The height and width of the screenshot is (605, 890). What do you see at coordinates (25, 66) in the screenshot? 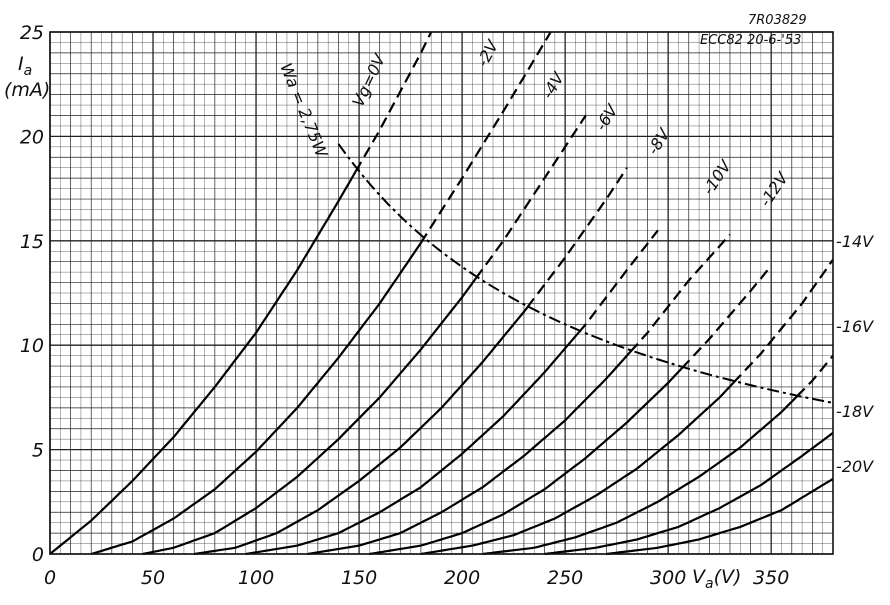
I see `y-axis-title-symbol: Ia` at bounding box center [25, 66].